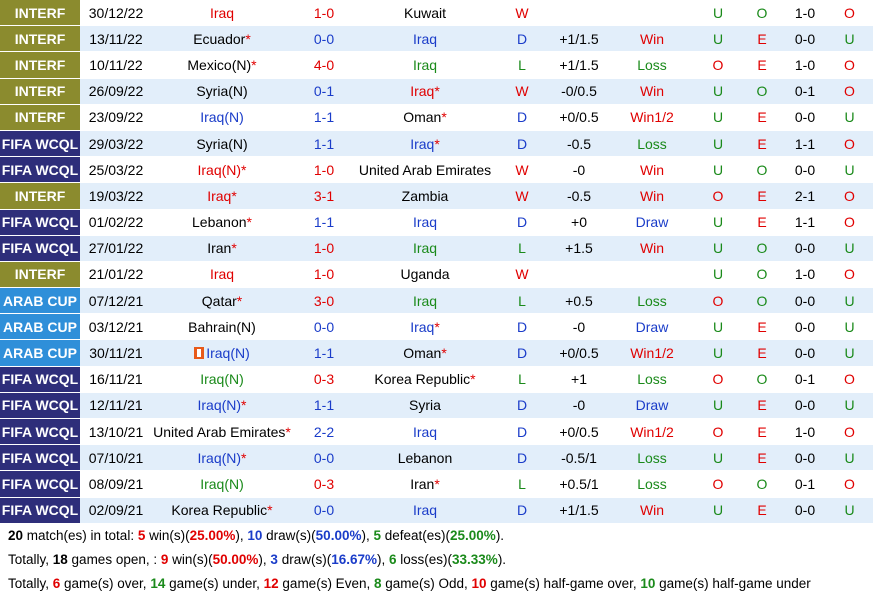  I want to click on score-link: 3-1, so click(324, 195).